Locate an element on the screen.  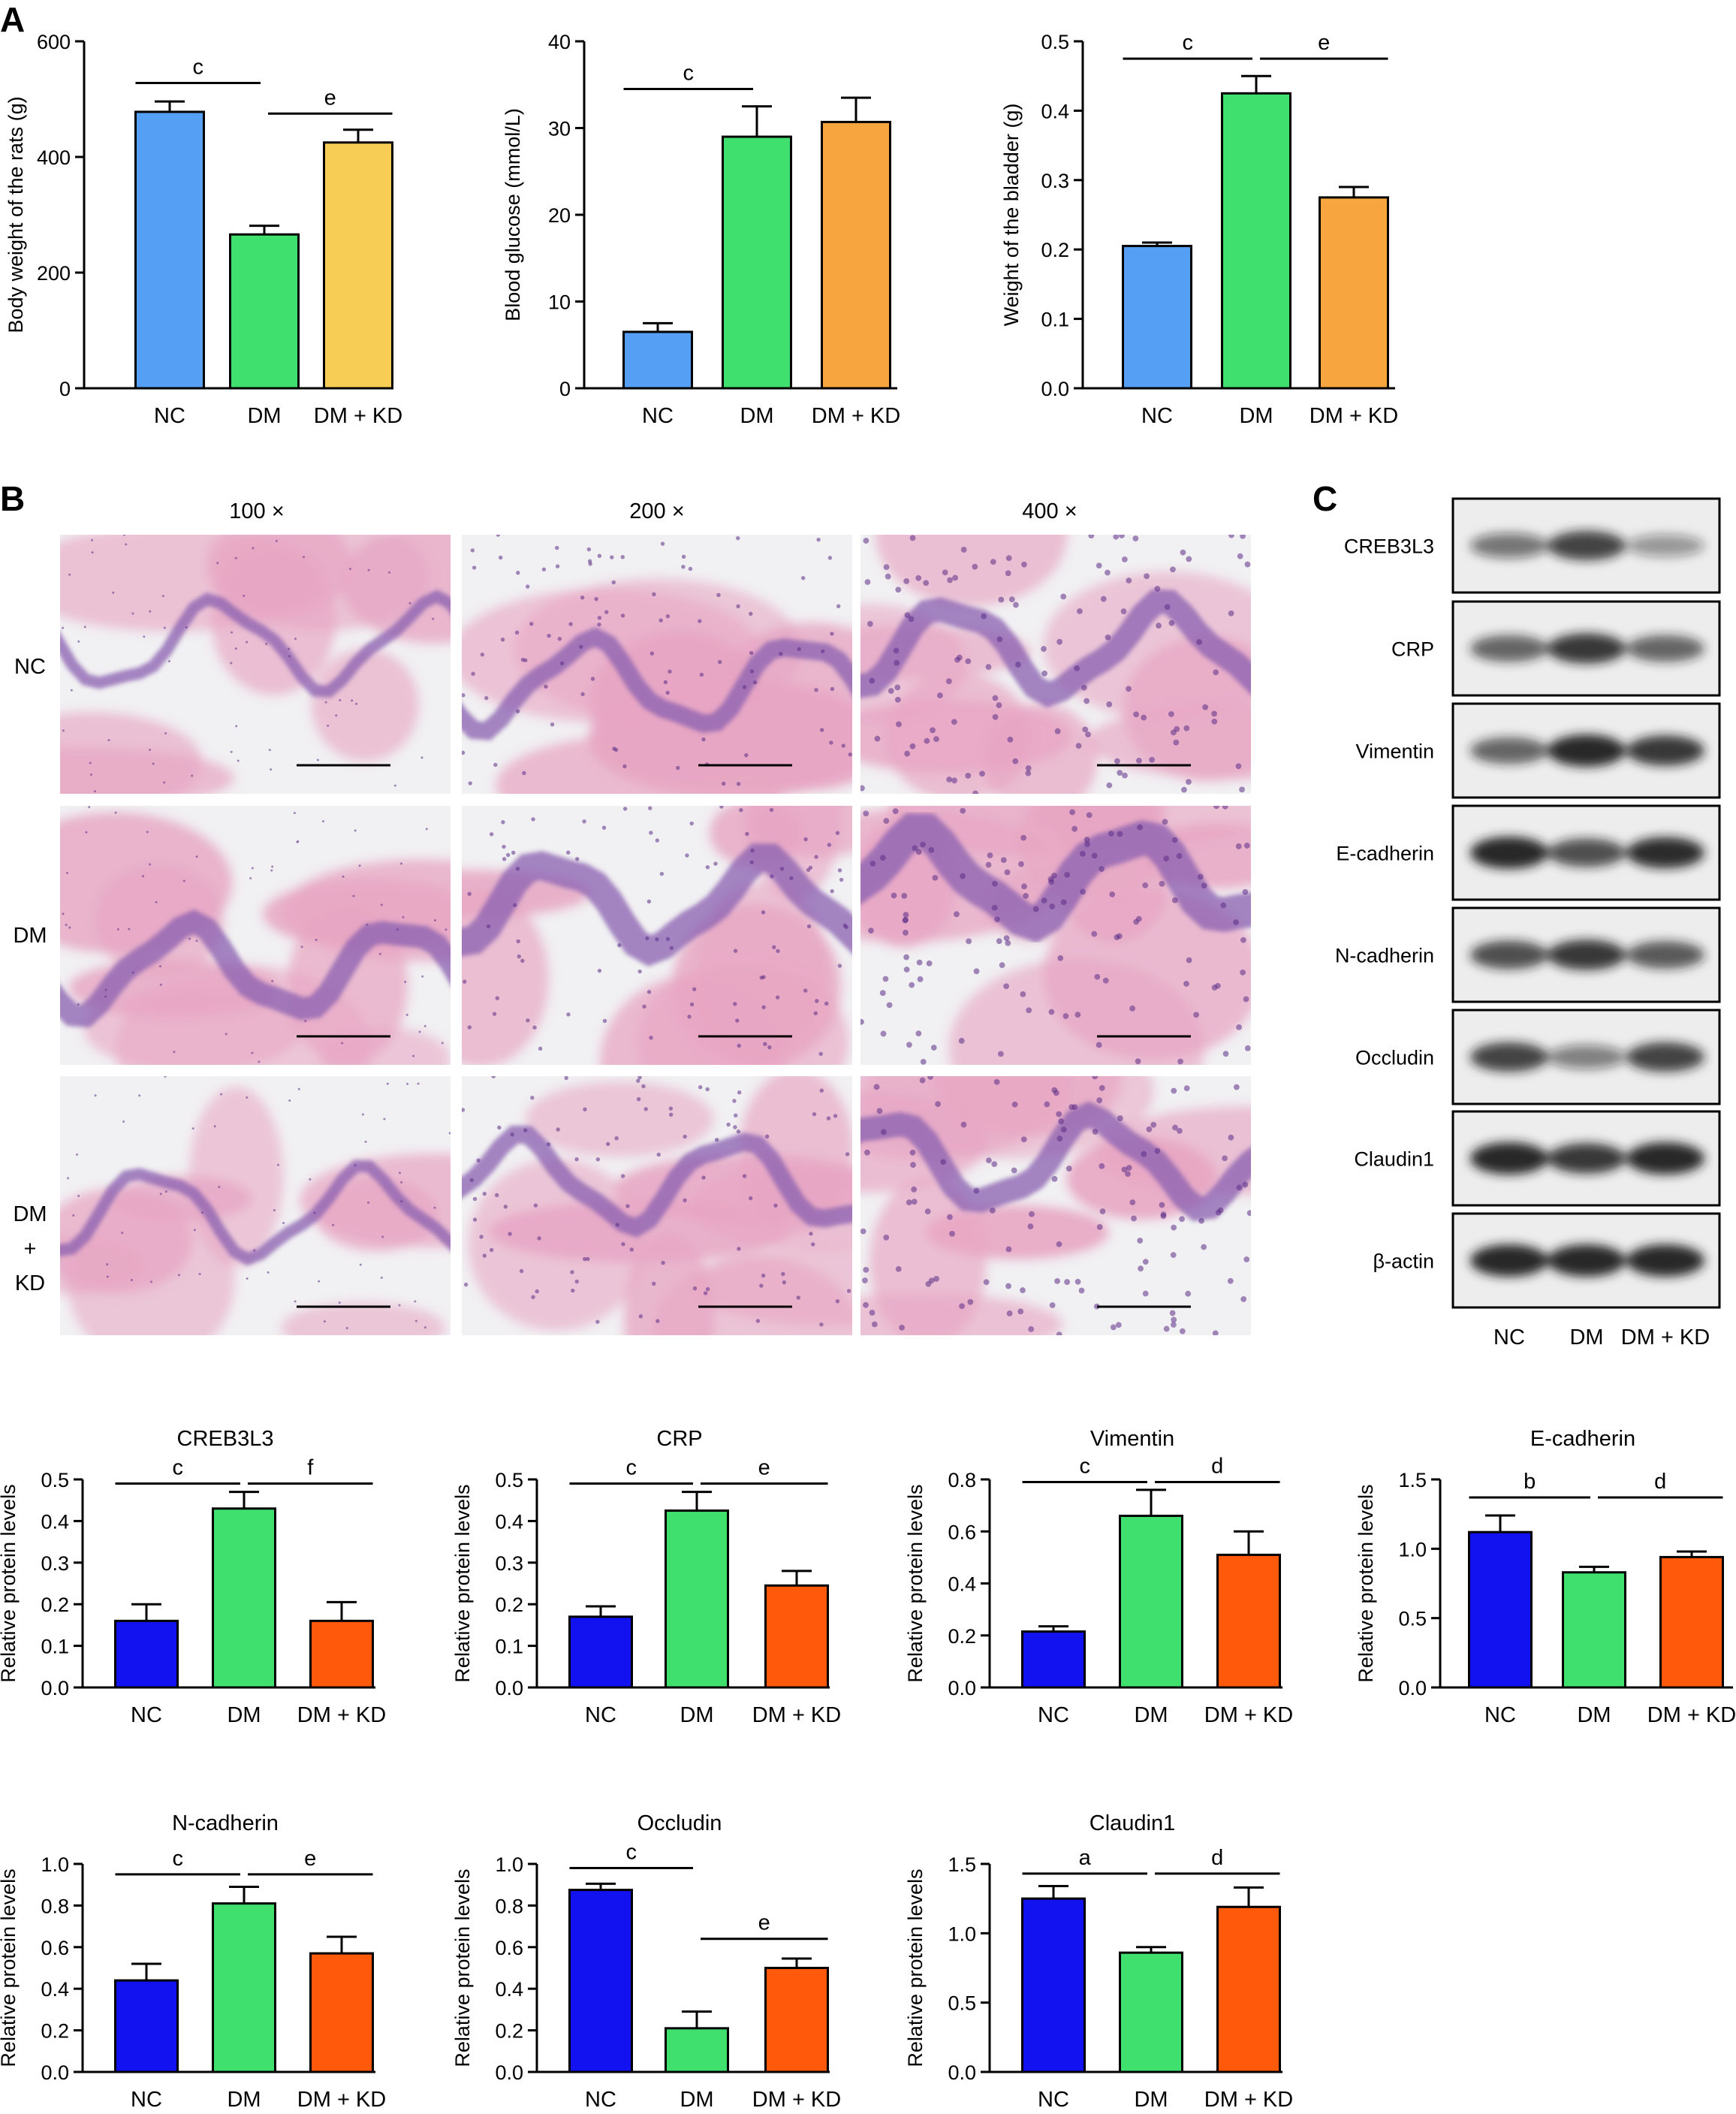
lane-label: DM + KD is located at coordinates (1665, 1337).